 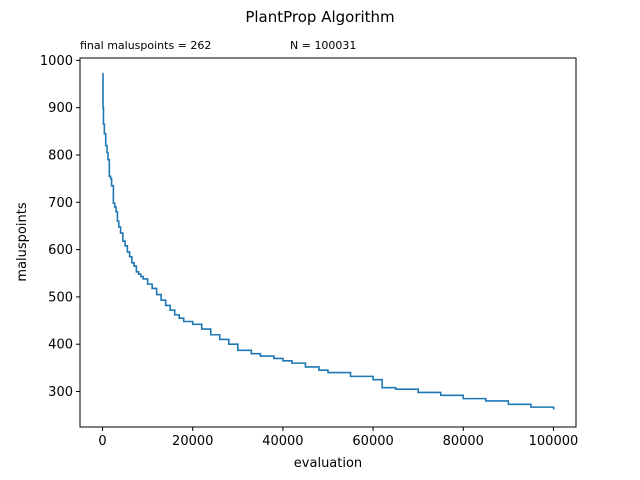 What do you see at coordinates (60, 392) in the screenshot?
I see `y-tick-label: 300` at bounding box center [60, 392].